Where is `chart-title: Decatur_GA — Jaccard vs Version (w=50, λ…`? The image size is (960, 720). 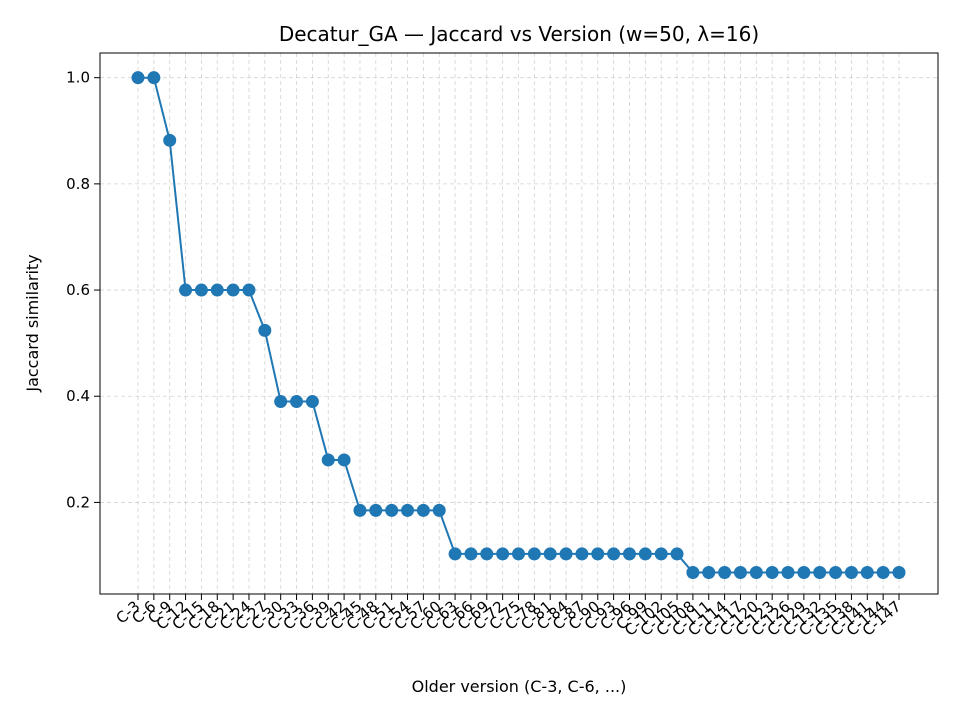 chart-title: Decatur_GA — Jaccard vs Version (w=50, λ… is located at coordinates (519, 34).